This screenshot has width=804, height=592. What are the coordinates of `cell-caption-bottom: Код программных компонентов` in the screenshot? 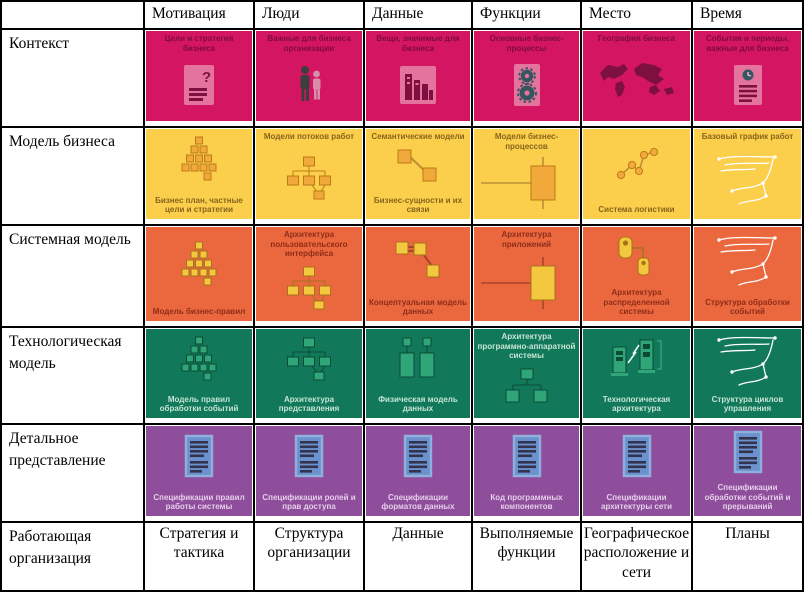 It's located at (526, 502).